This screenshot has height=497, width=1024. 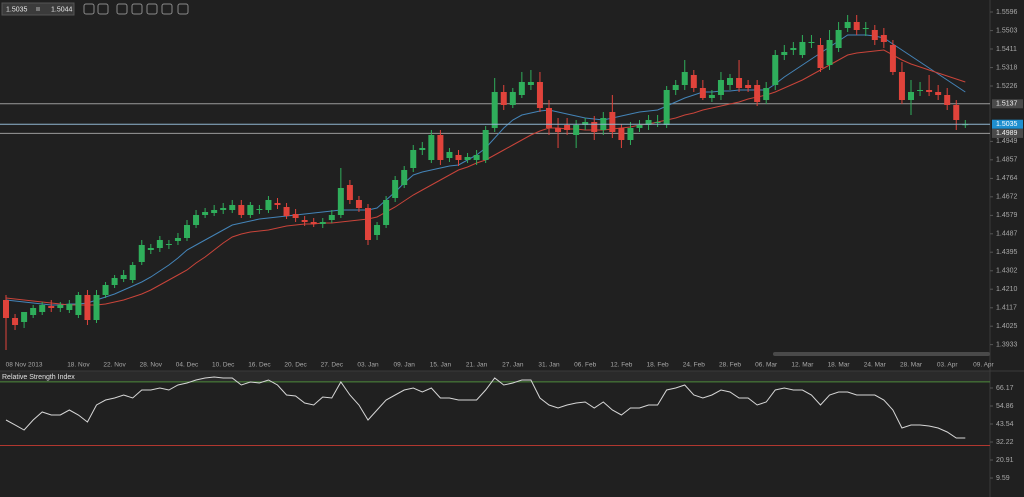 What do you see at coordinates (1007, 160) in the screenshot?
I see `y-tick-label: 1.4857` at bounding box center [1007, 160].